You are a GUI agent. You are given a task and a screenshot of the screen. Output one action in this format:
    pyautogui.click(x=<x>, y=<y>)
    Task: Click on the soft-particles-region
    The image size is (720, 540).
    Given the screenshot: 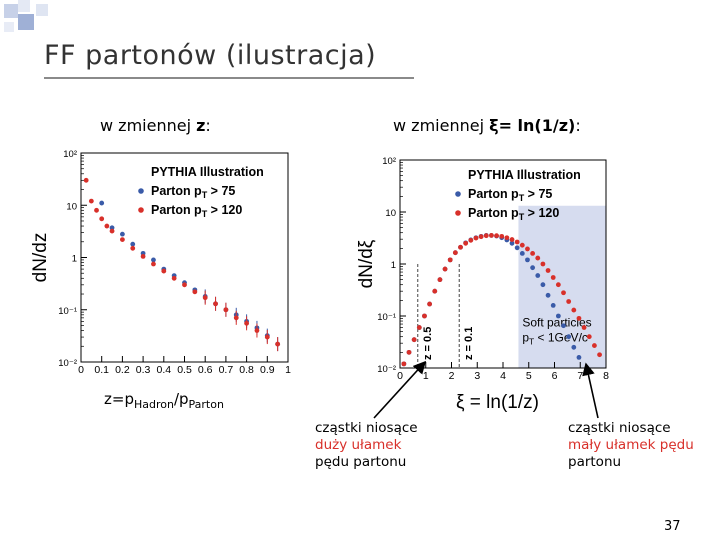 What is the action you would take?
    pyautogui.click(x=562, y=286)
    